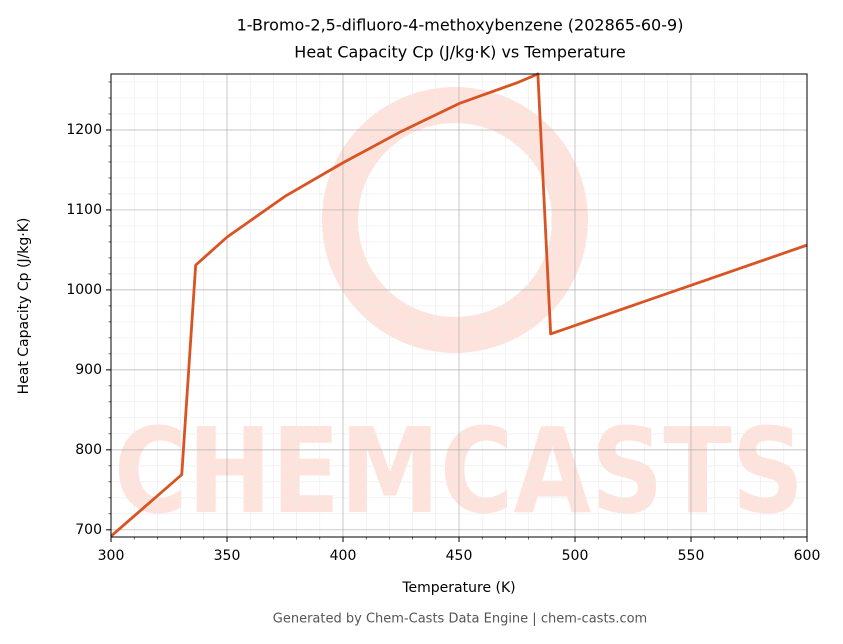 The width and height of the screenshot is (843, 644). What do you see at coordinates (111, 556) in the screenshot?
I see `x-tick-label: 300` at bounding box center [111, 556].